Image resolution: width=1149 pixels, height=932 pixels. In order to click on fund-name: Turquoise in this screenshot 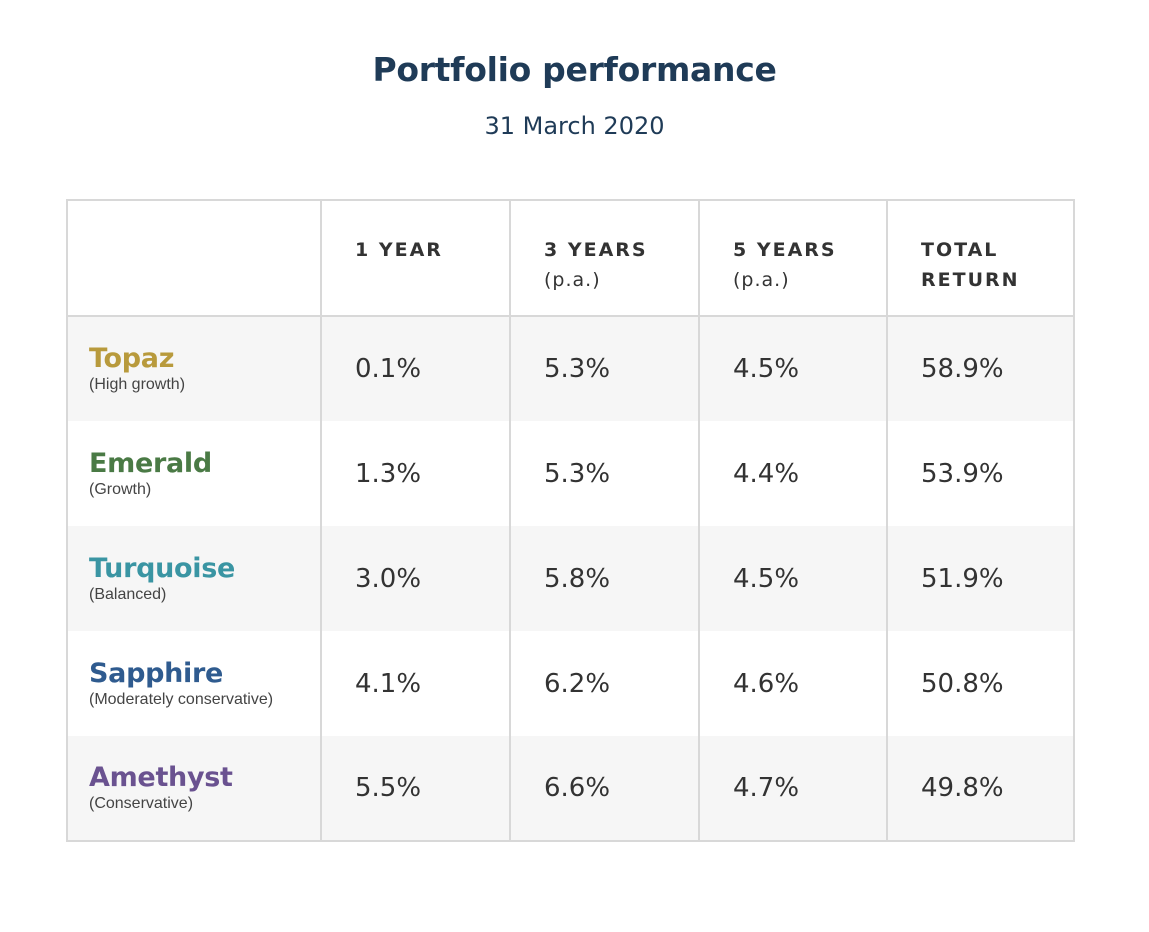, I will do `click(162, 568)`.